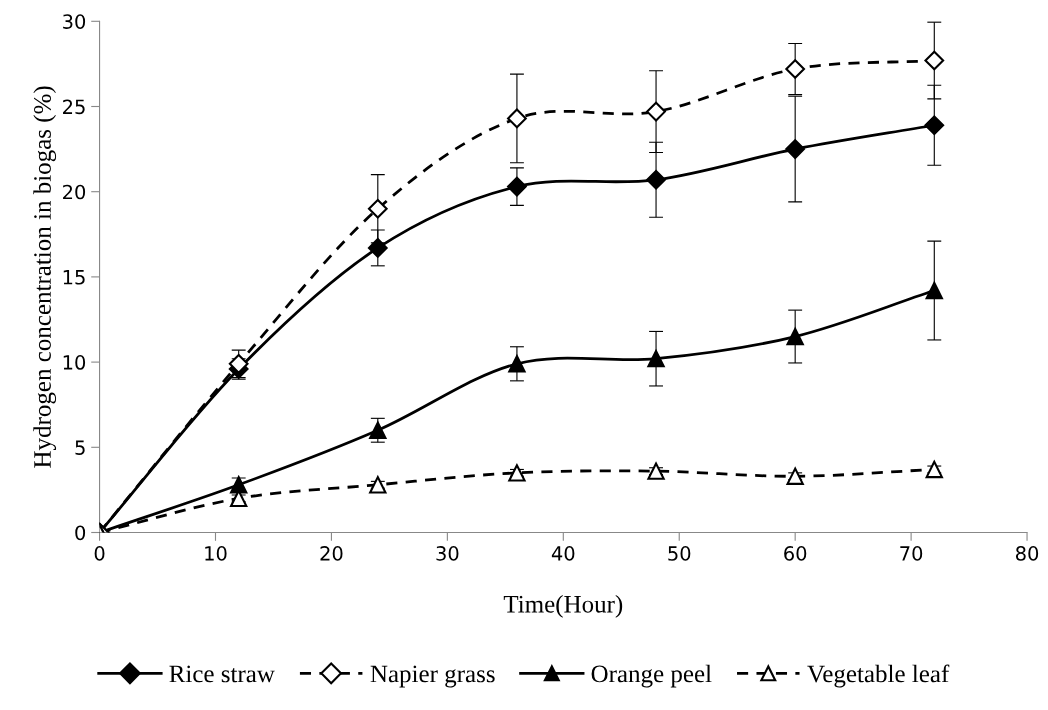 The image size is (1048, 710). Describe the element at coordinates (911, 553) in the screenshot. I see `x-tick-label: 70` at that location.